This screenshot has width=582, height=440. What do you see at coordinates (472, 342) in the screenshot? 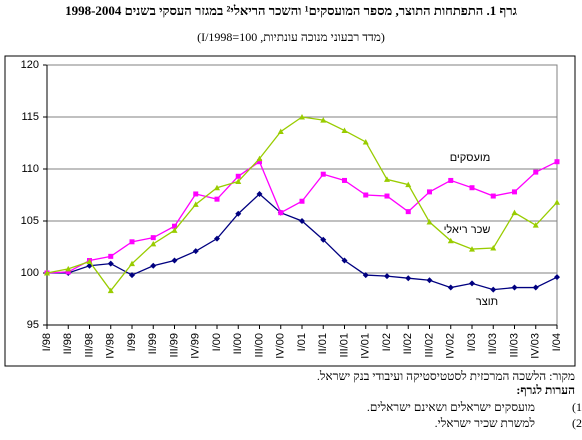
I see `x-tick-label: I/03` at bounding box center [472, 342].